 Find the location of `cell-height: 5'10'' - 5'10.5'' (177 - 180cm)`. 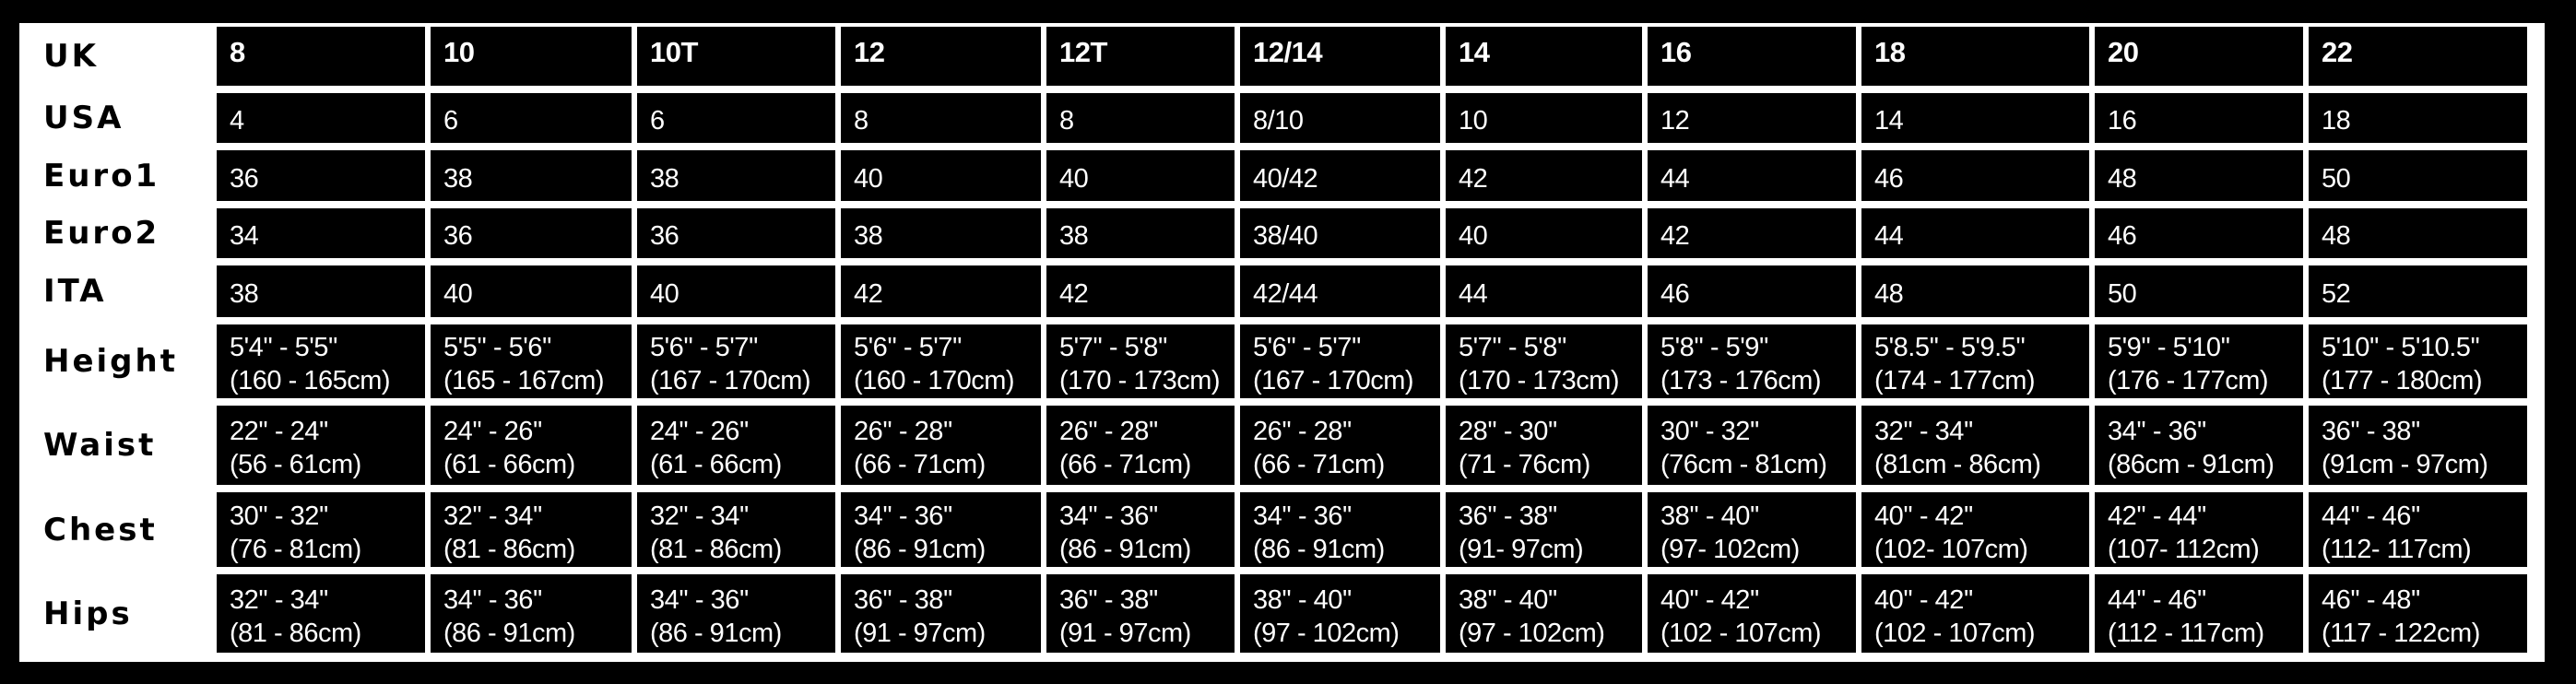

cell-height: 5'10'' - 5'10.5'' (177 - 180cm) is located at coordinates (2418, 361).